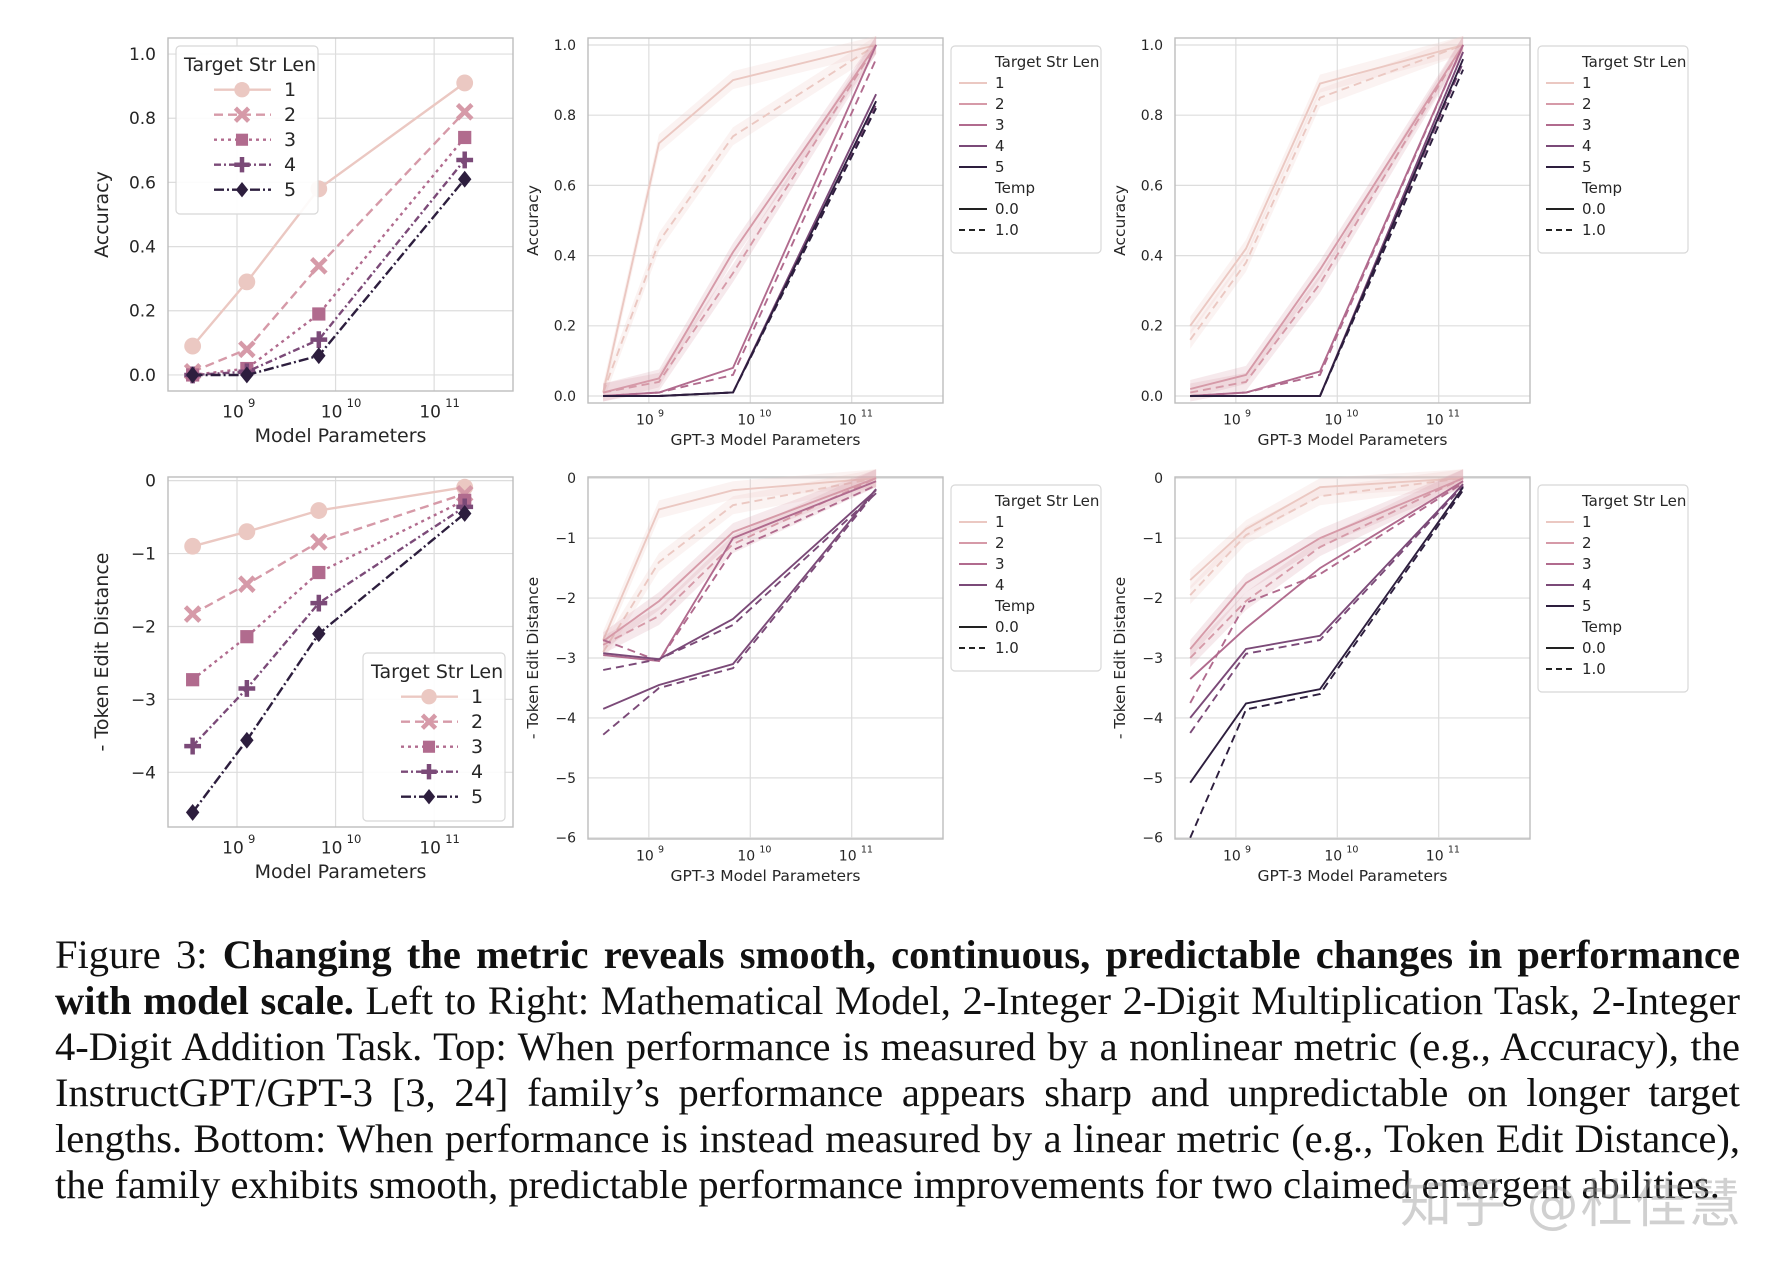 The image size is (1782, 1270). Describe the element at coordinates (1007, 648) in the screenshot. I see `legend-entry-temp-1.0: 1.0` at that location.